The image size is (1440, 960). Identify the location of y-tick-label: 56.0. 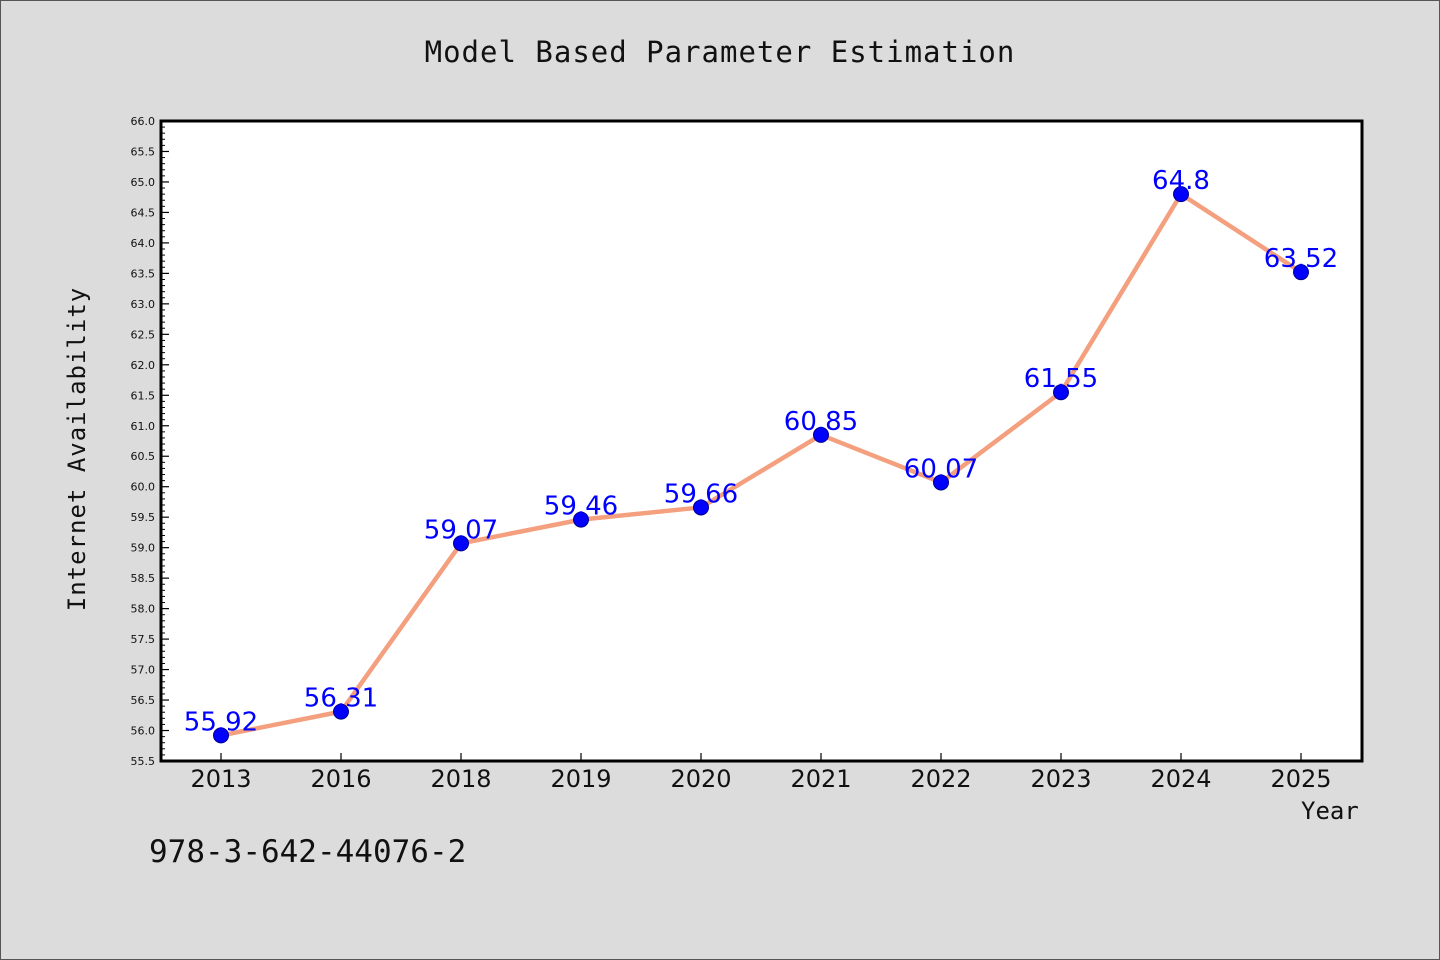
(143, 731).